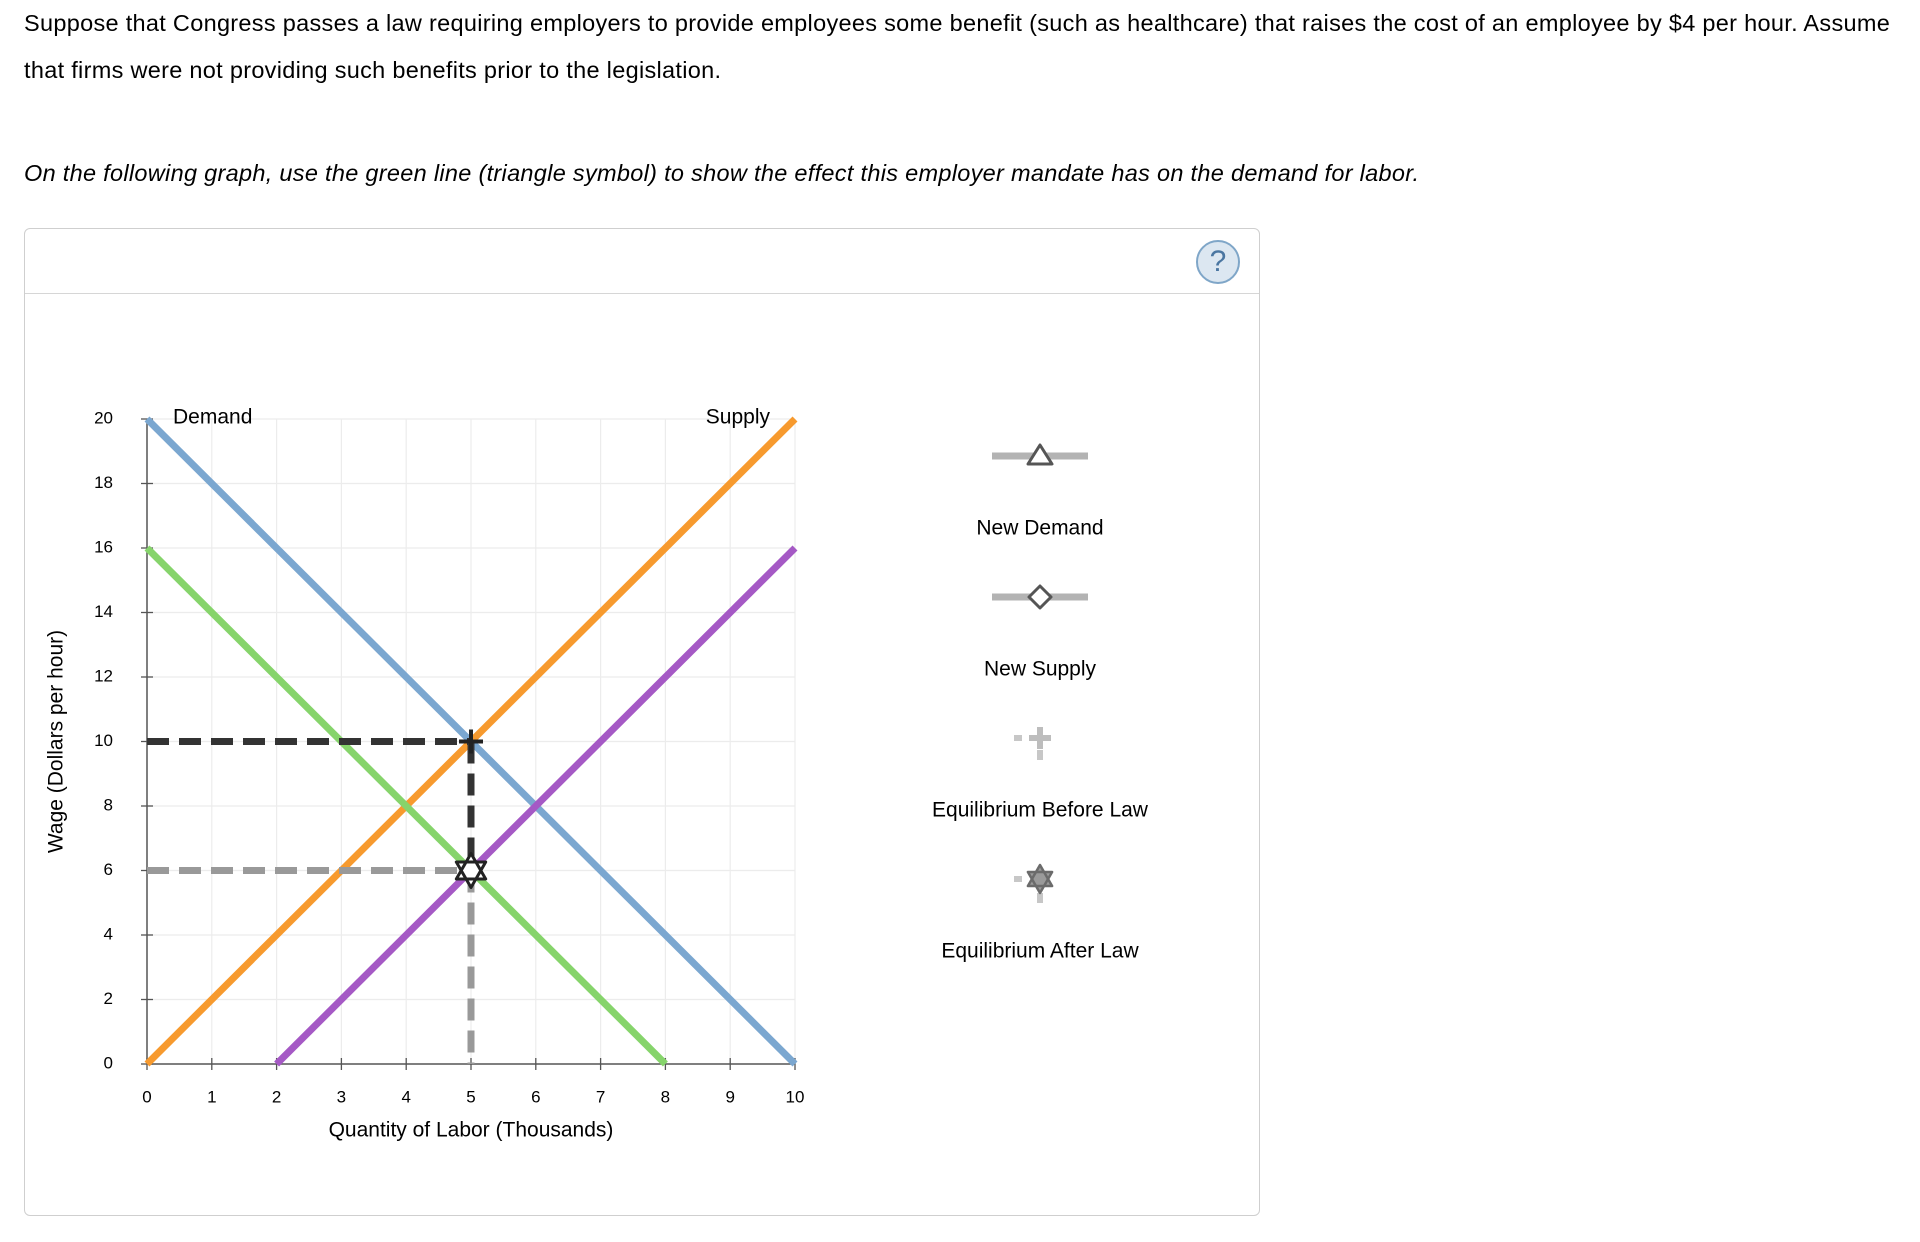 This screenshot has width=1920, height=1242. What do you see at coordinates (108, 1062) in the screenshot?
I see `y-tick-label: 0` at bounding box center [108, 1062].